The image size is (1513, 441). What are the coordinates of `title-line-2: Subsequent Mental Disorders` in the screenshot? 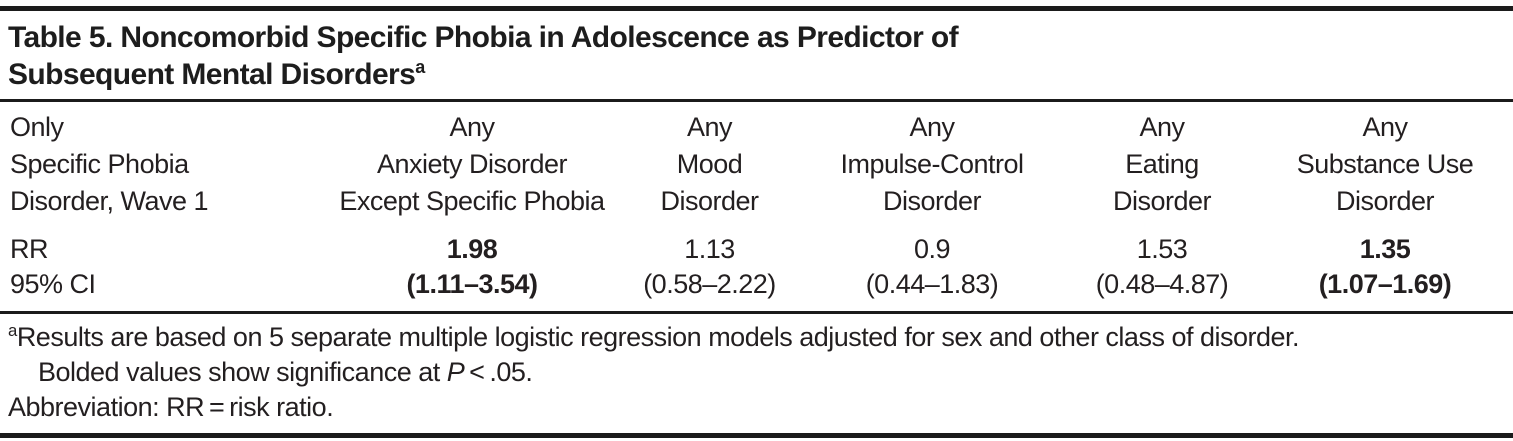 It's located at (212, 74).